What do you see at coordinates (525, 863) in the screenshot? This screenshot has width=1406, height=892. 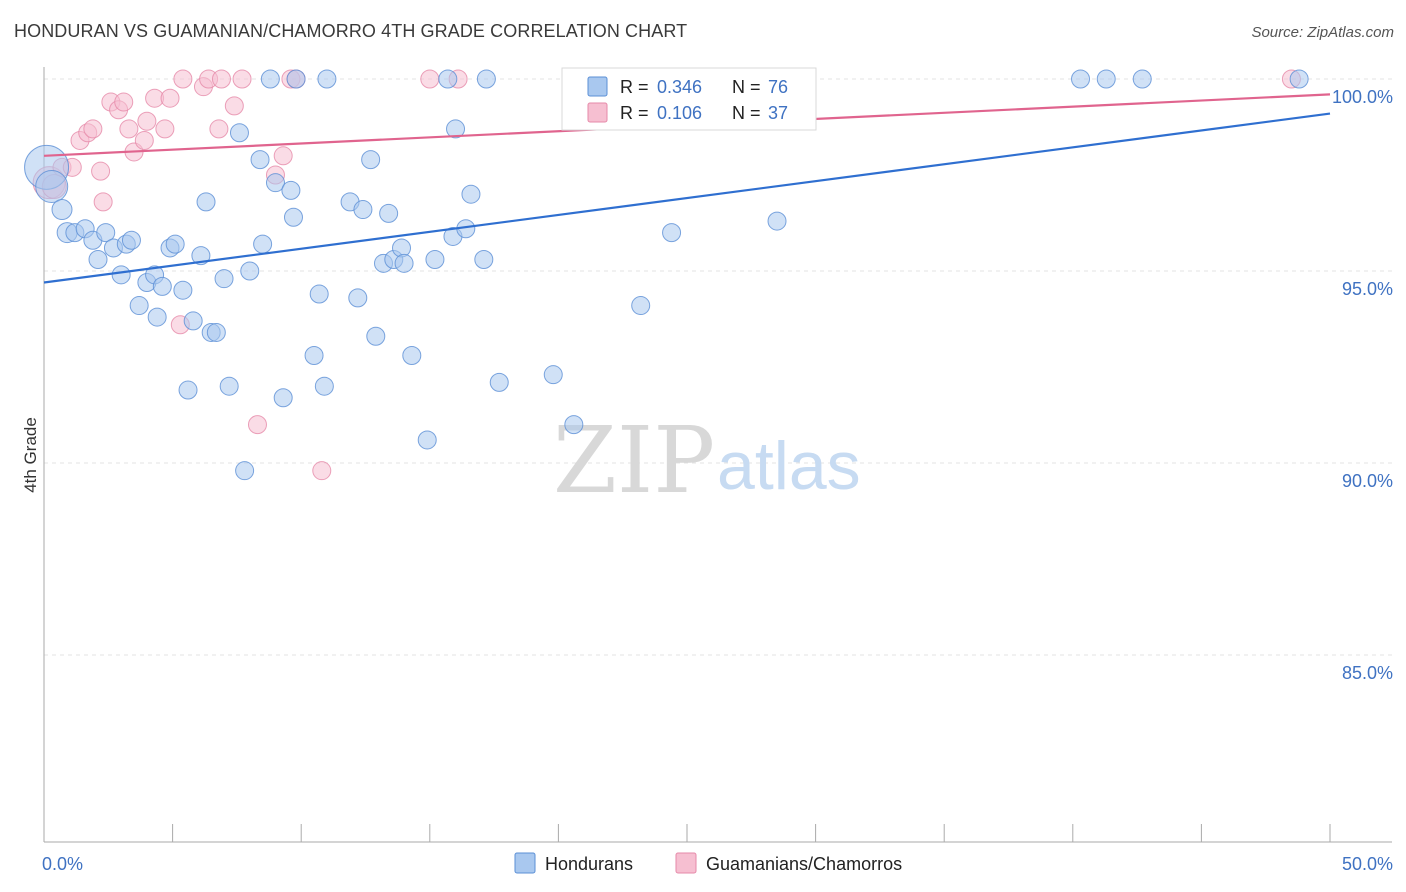 I see `legend-swatch-hondurans` at bounding box center [525, 863].